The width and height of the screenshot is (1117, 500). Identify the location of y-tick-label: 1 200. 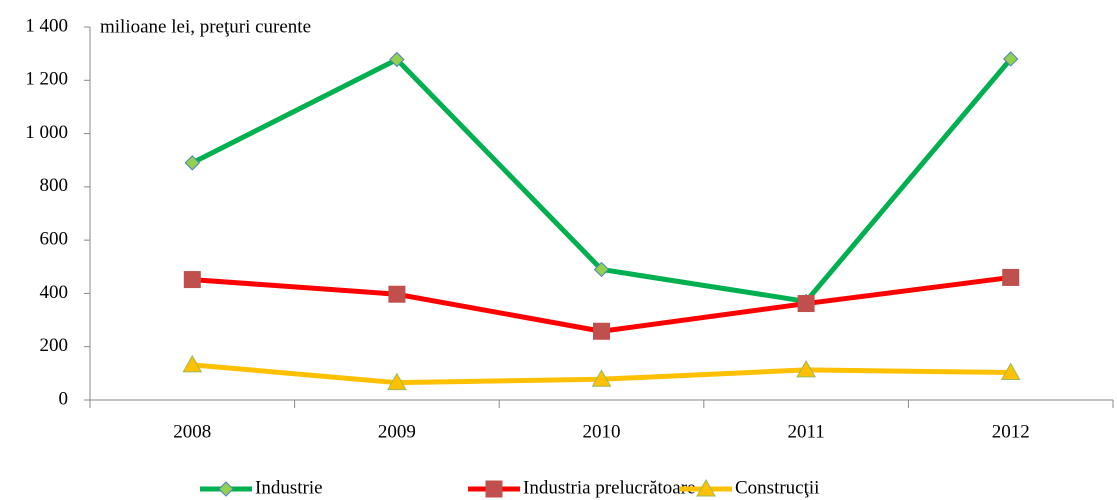
(46, 79).